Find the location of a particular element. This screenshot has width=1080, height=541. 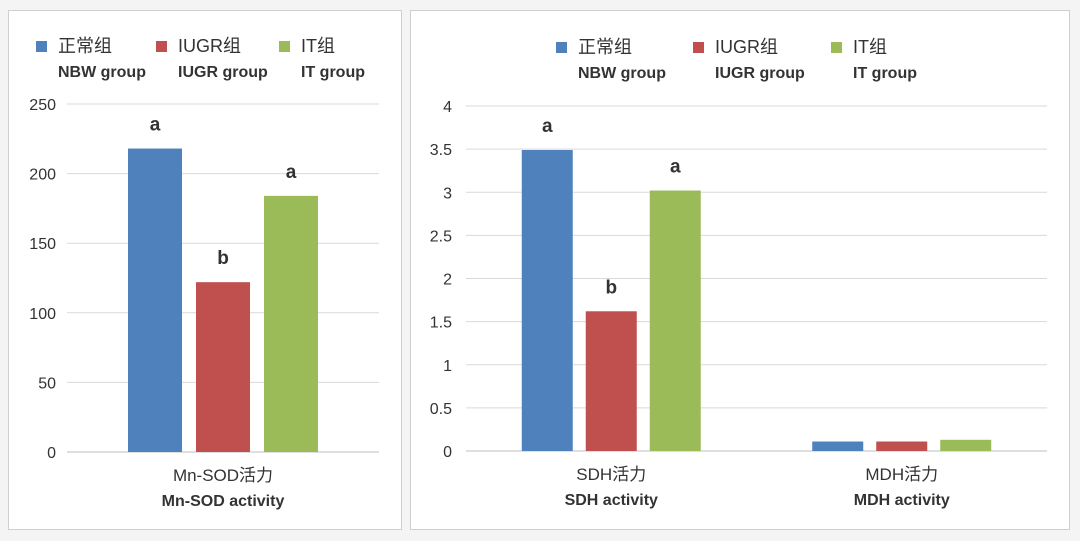

y-tick-label: 2.5 is located at coordinates (441, 236).